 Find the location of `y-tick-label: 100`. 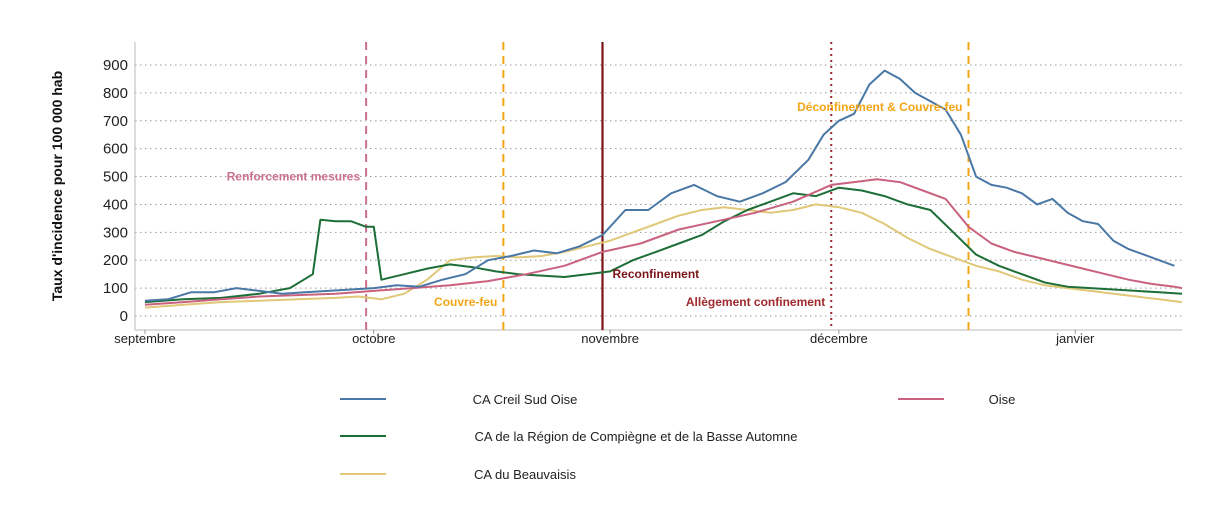

y-tick-label: 100 is located at coordinates (115, 288).